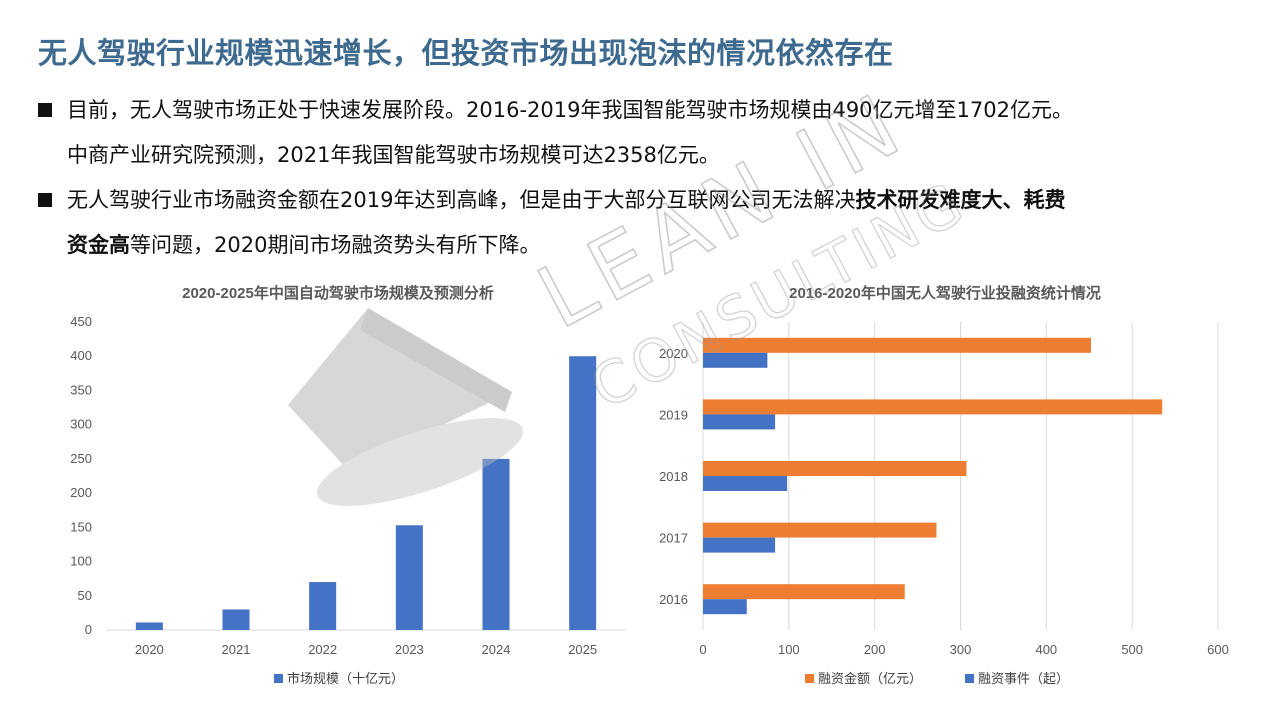 The height and width of the screenshot is (720, 1280). I want to click on chart-2-x-tick: 0, so click(702, 649).